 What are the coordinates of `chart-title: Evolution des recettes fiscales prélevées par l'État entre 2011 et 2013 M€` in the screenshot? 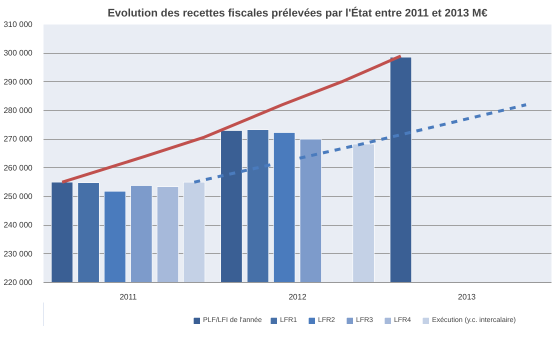 It's located at (298, 13).